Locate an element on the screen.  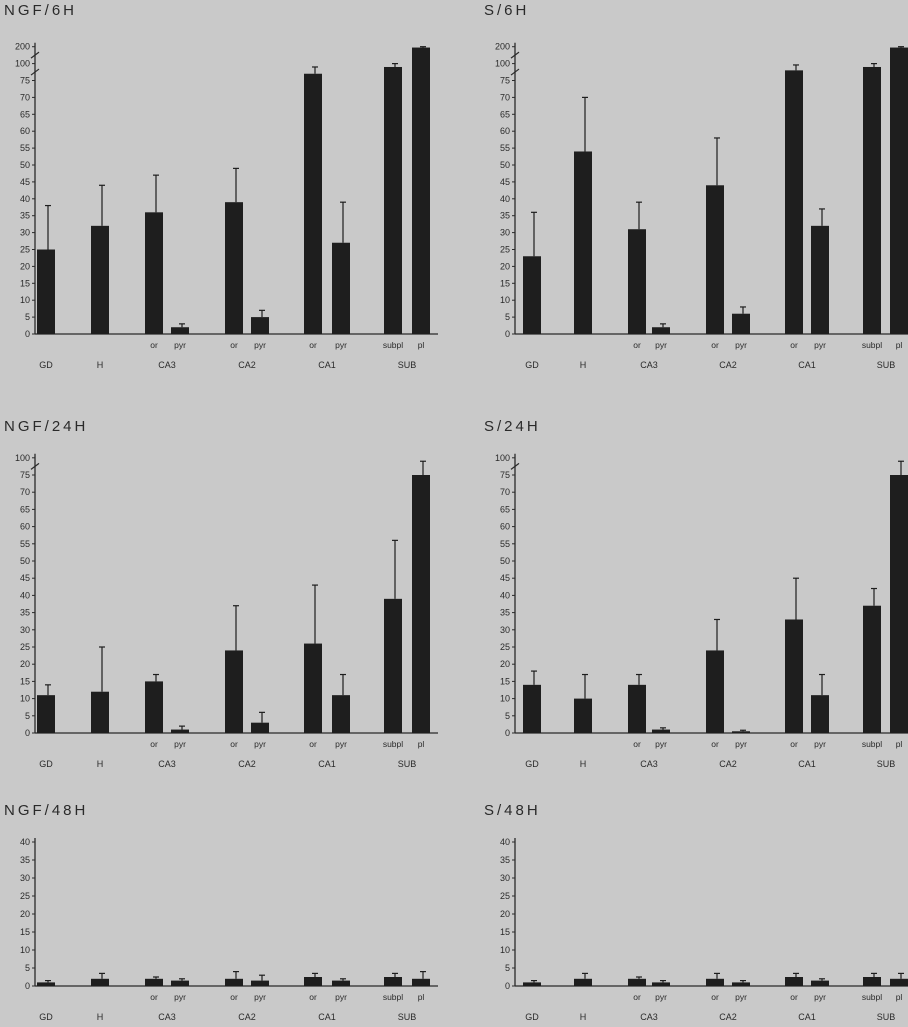
y-tick-label: 100 is located at coordinates (502, 458).